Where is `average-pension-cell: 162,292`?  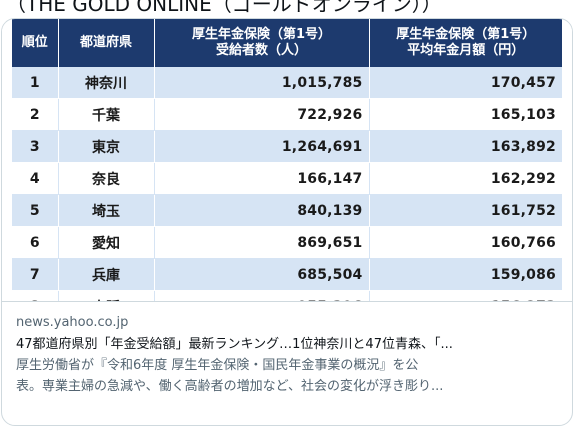
average-pension-cell: 162,292 is located at coordinates (465, 178).